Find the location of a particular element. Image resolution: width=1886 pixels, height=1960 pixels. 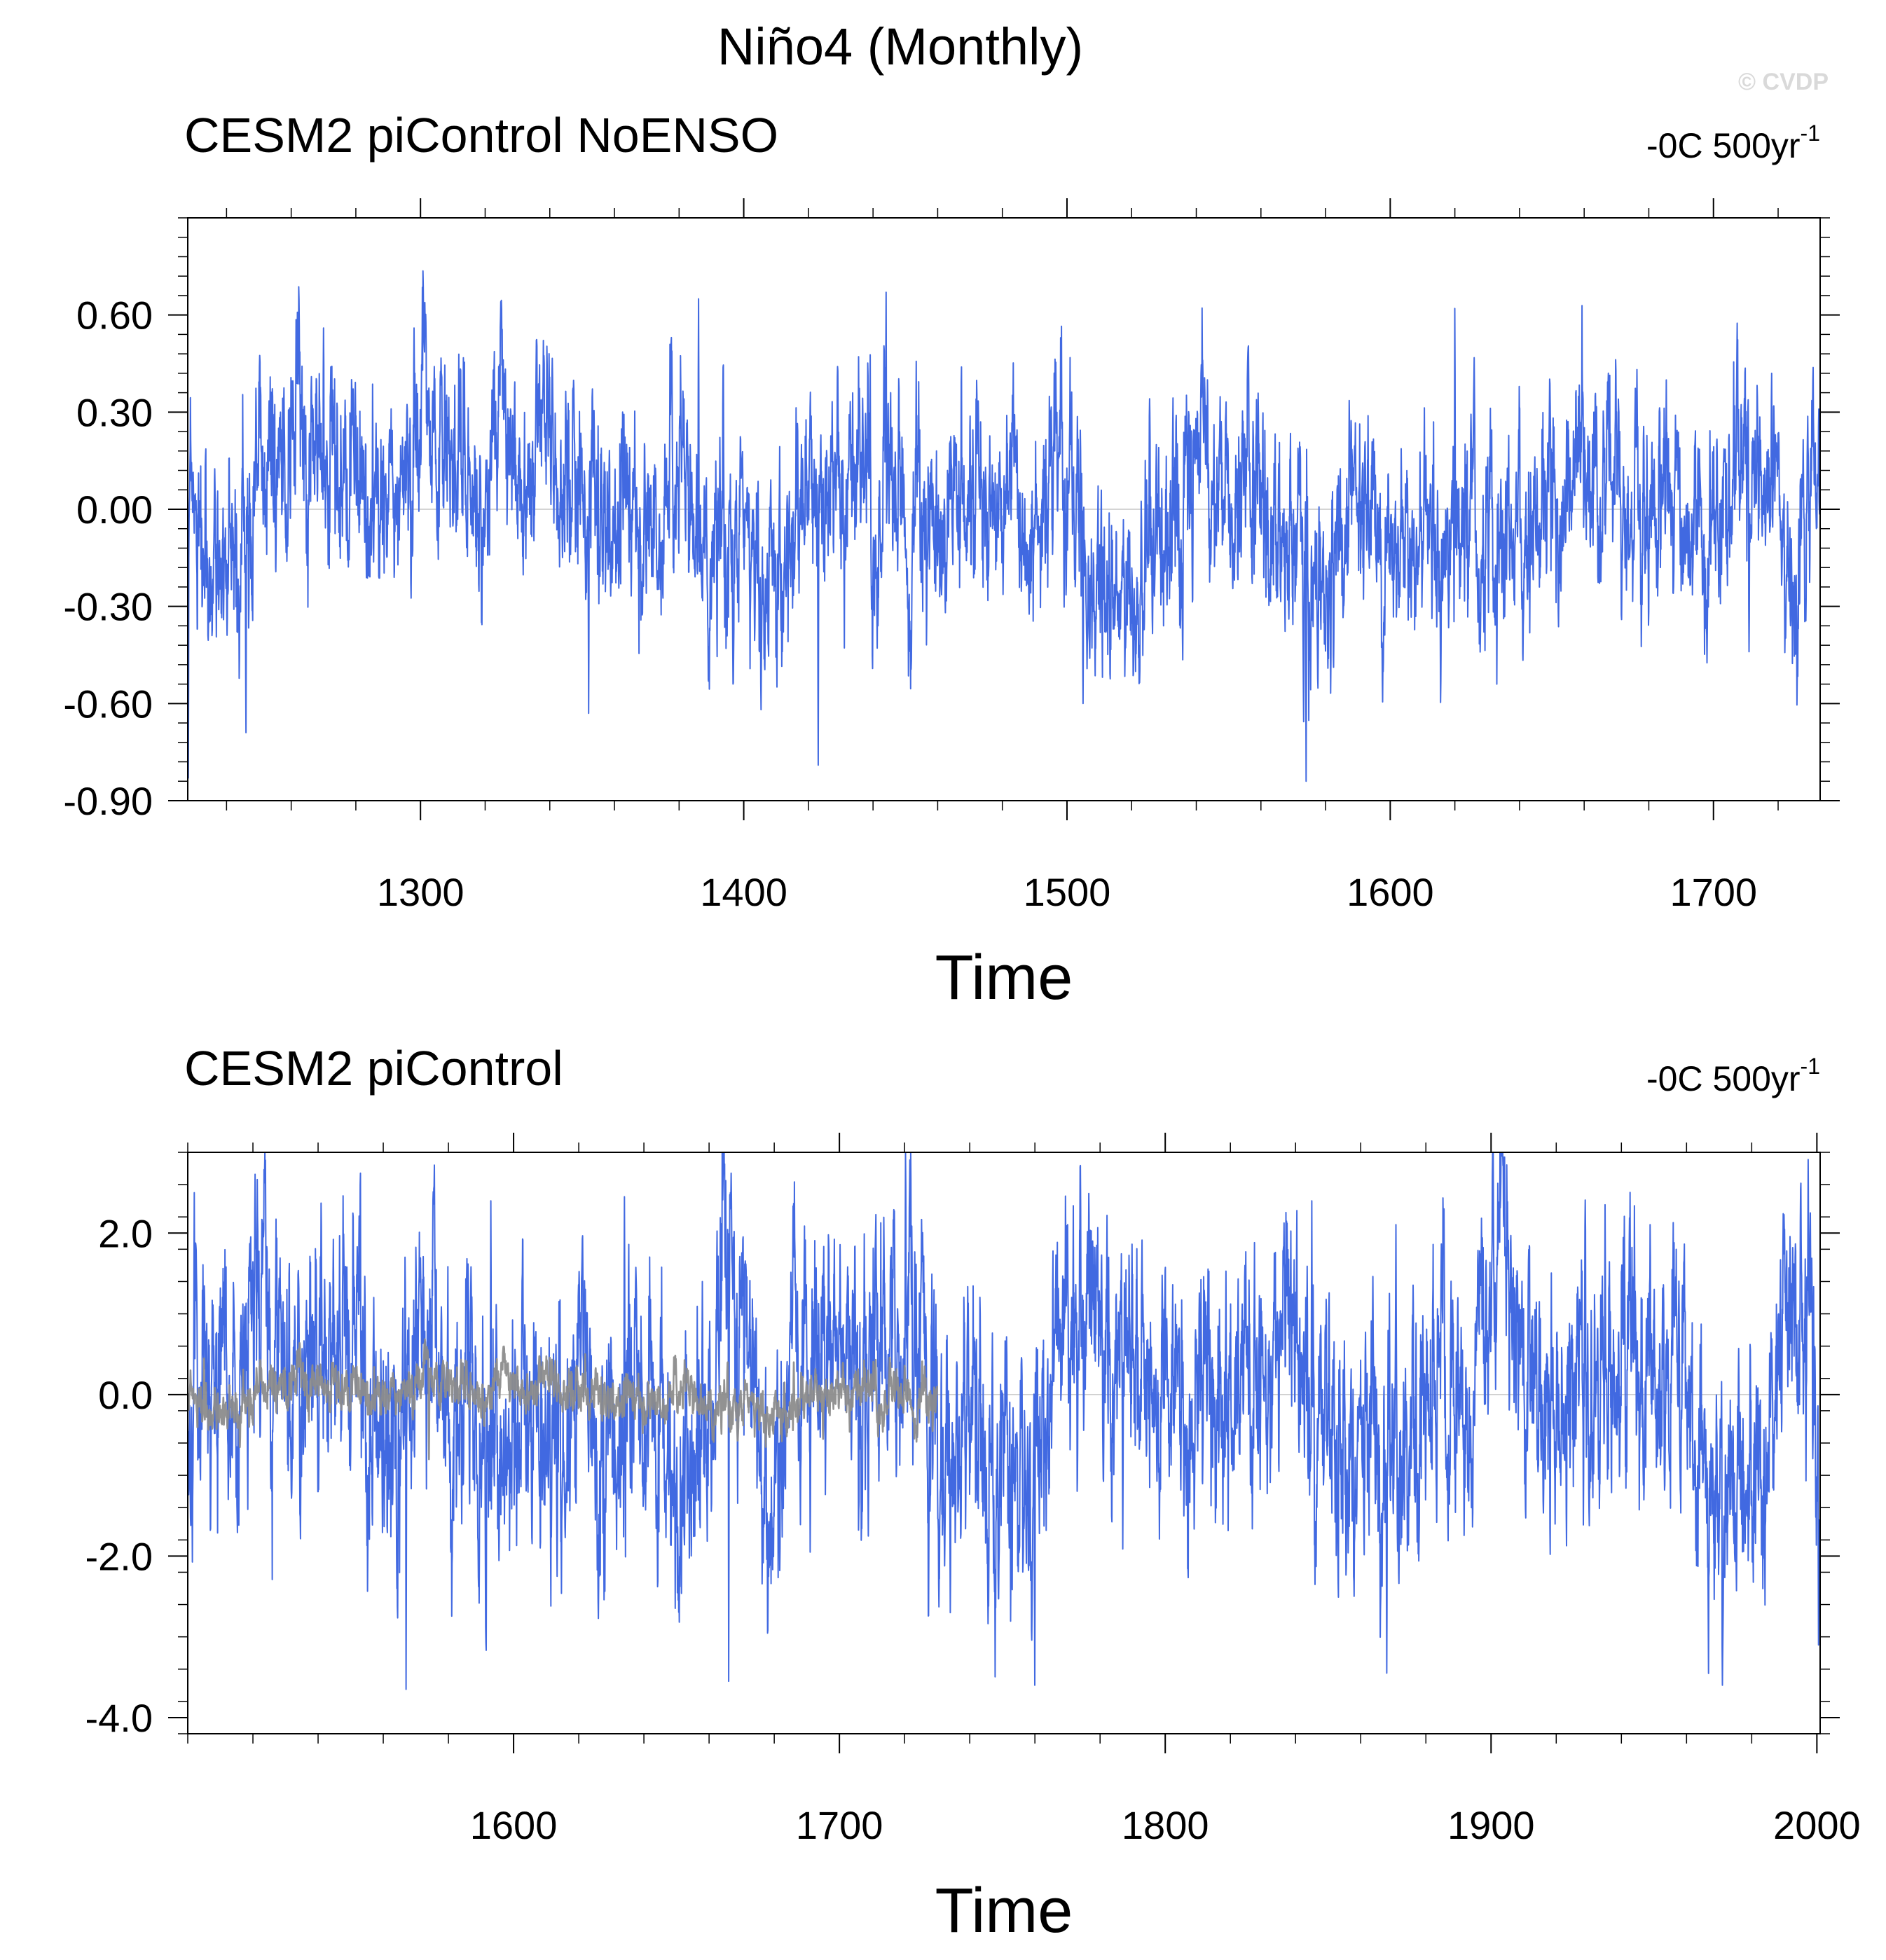

x-tick-label-1300: 1300 is located at coordinates (420, 892).